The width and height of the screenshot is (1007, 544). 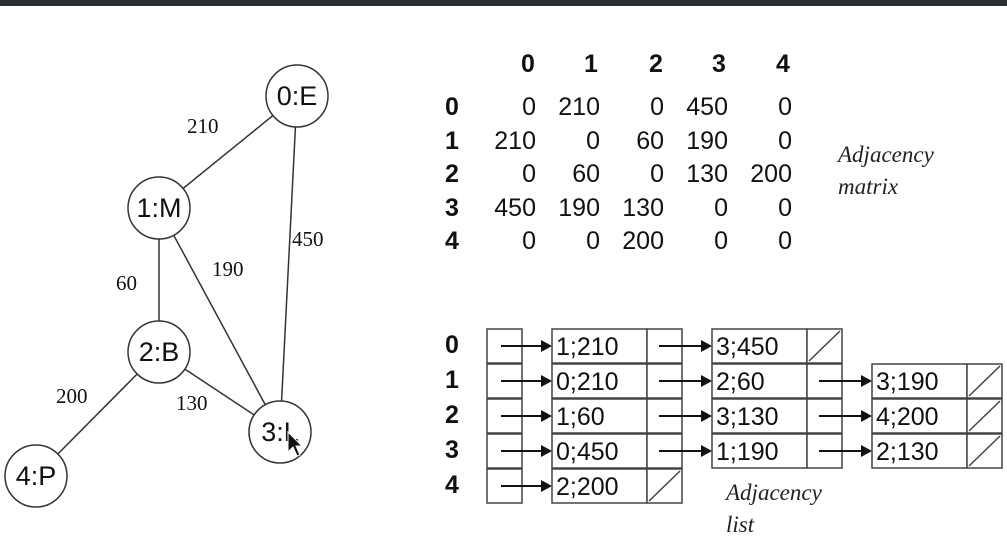 I want to click on node-label: 1:M, so click(x=158, y=208).